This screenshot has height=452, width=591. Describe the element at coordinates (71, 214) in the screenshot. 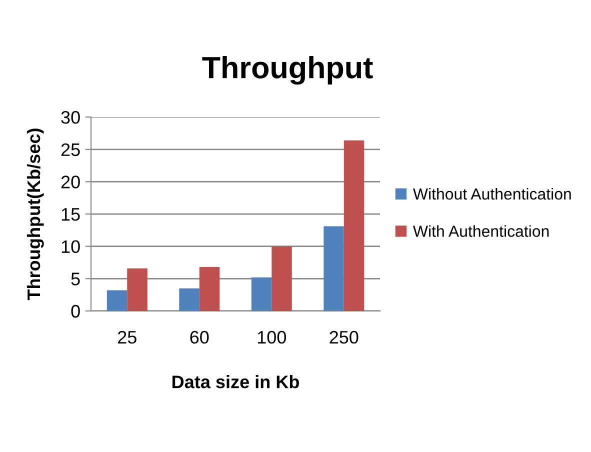

I see `y-tick-label: 15` at that location.